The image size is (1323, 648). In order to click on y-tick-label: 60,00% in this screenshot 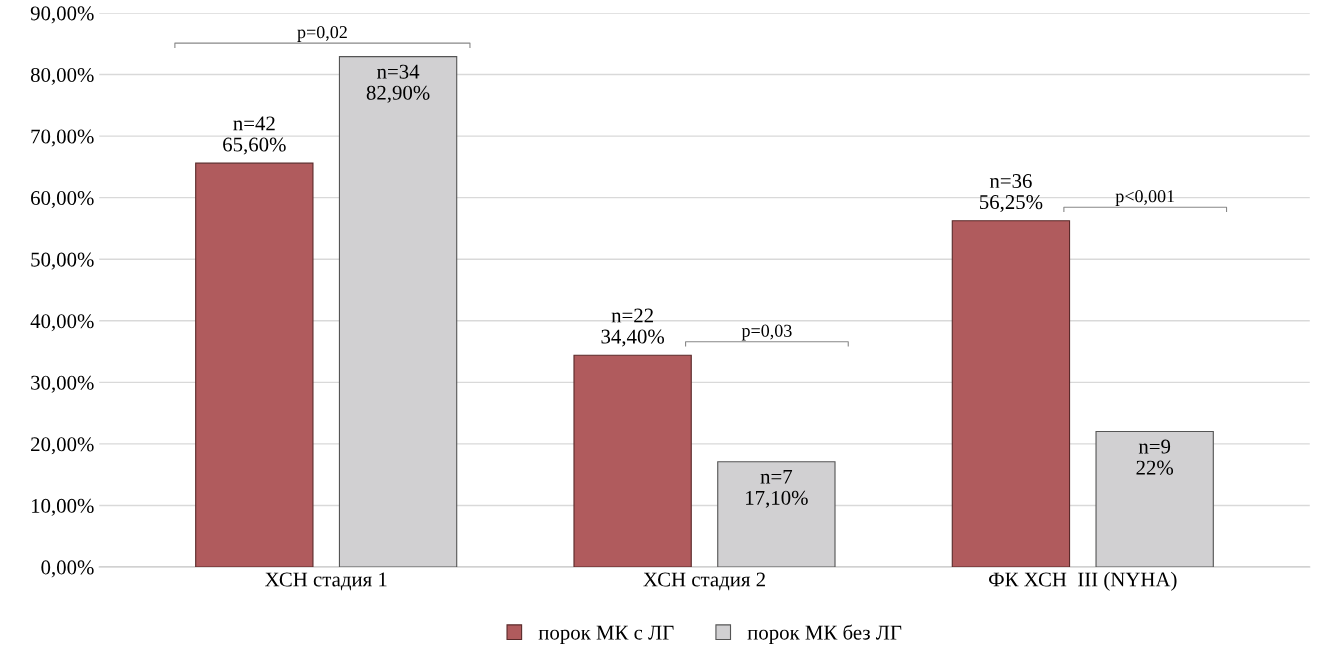, I will do `click(62, 200)`.